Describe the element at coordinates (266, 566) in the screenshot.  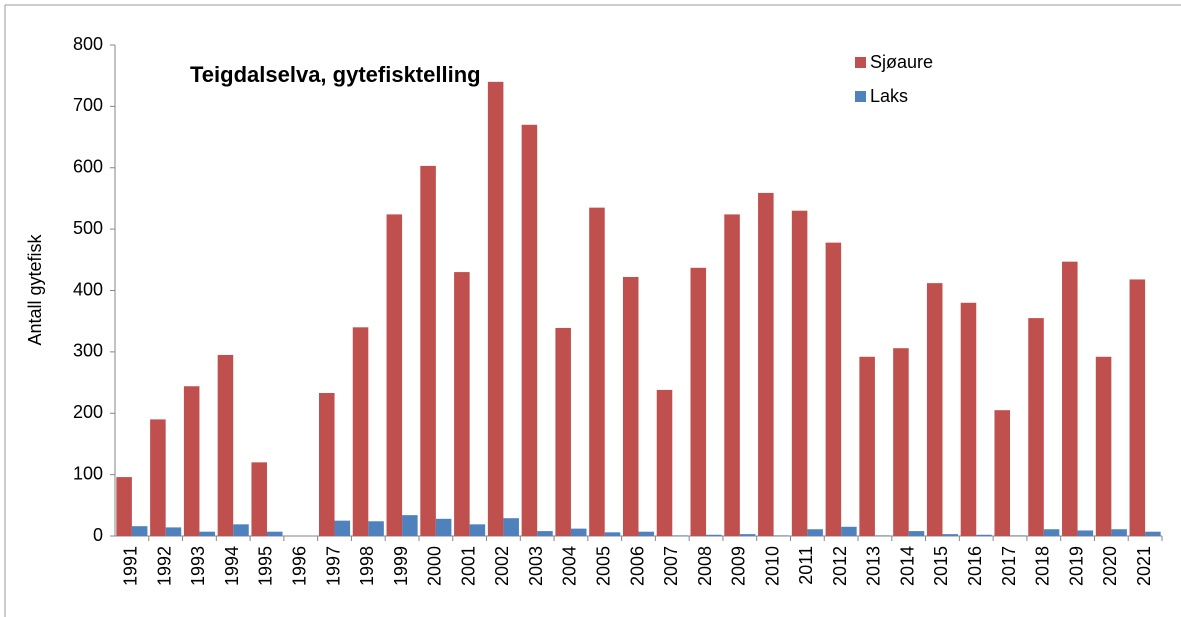
I see `x-tick-label: 1995` at that location.